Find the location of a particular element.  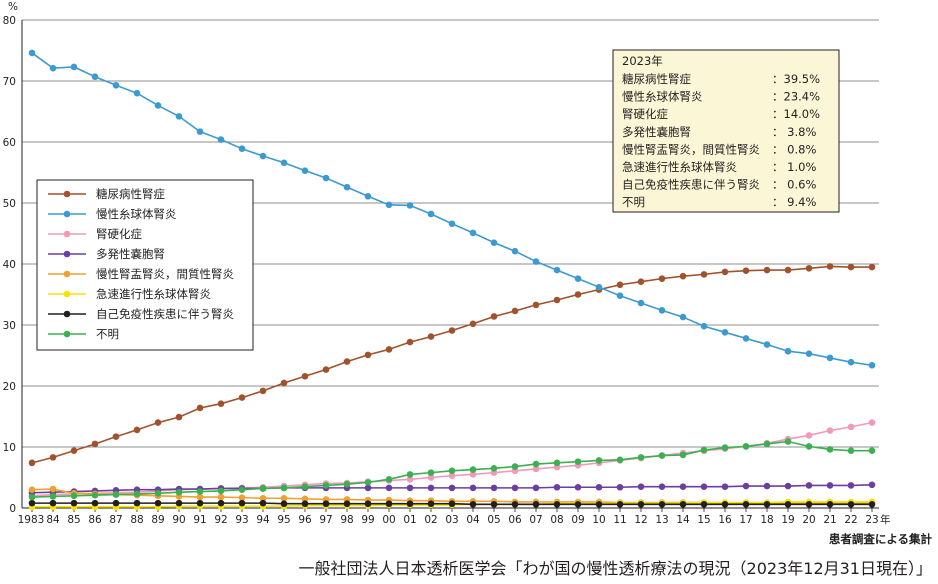

legend-item: 慢性腎盂腎炎，間質性腎炎 is located at coordinates (141, 274).